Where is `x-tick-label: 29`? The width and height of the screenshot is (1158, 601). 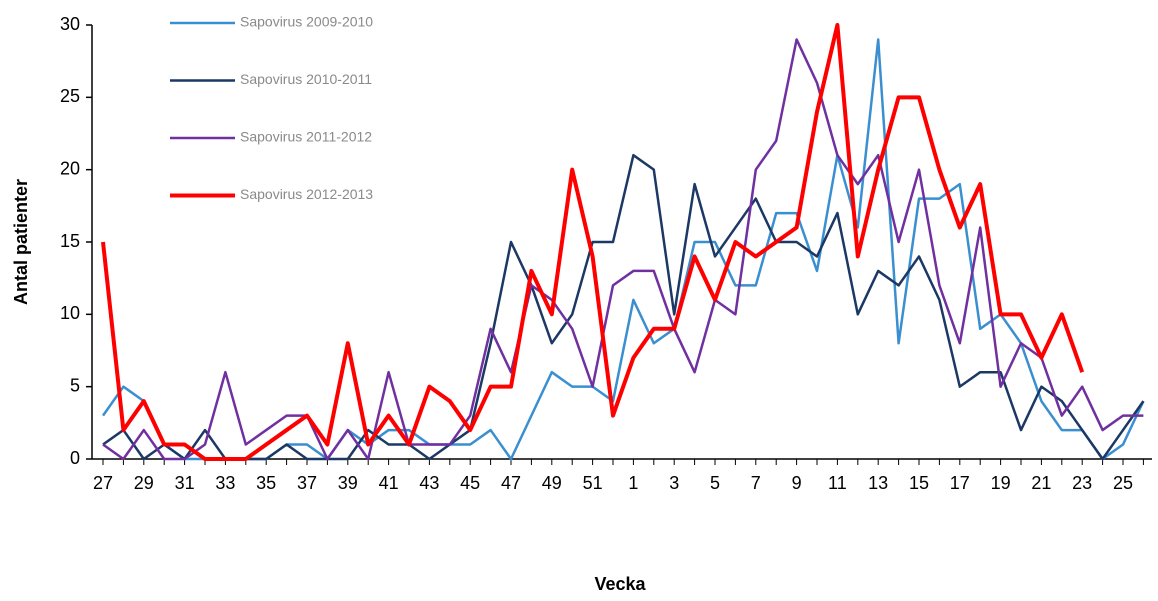 x-tick-label: 29 is located at coordinates (144, 483).